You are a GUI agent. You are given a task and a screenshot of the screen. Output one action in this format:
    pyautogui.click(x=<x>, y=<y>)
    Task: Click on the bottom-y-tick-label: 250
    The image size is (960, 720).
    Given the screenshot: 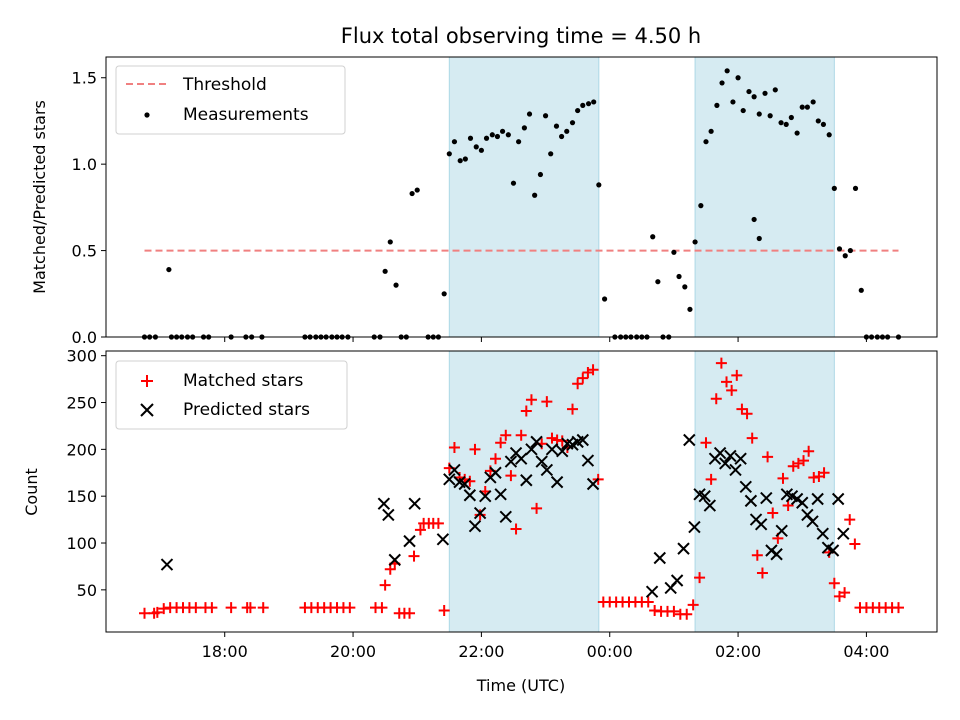 What is the action you would take?
    pyautogui.click(x=81, y=403)
    